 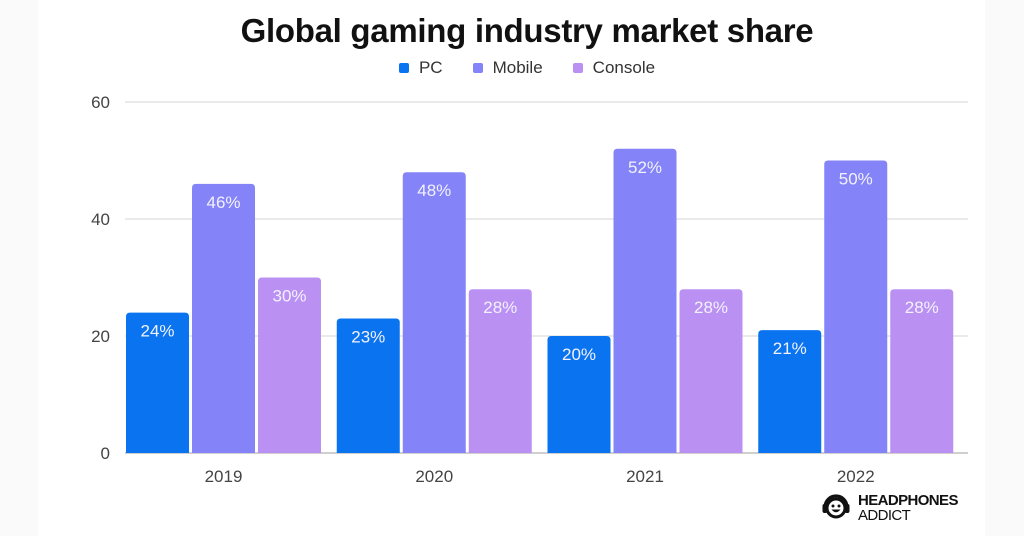 I want to click on bar-console-2019, so click(x=289, y=365).